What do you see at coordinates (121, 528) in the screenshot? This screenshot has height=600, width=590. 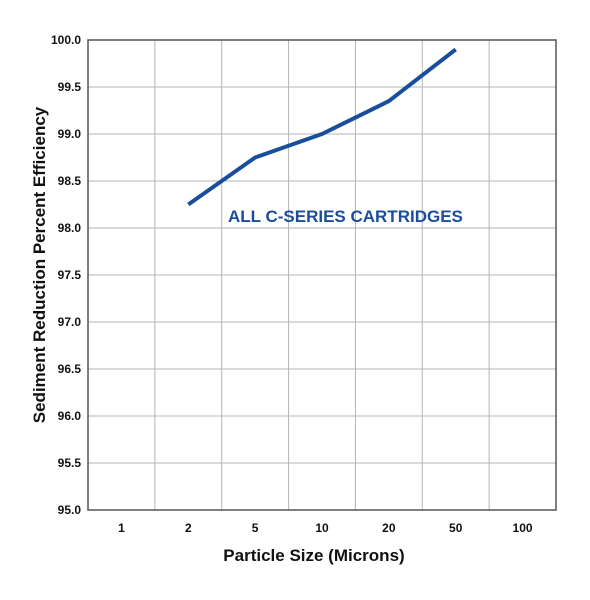 I see `x-tick-label: 1` at bounding box center [121, 528].